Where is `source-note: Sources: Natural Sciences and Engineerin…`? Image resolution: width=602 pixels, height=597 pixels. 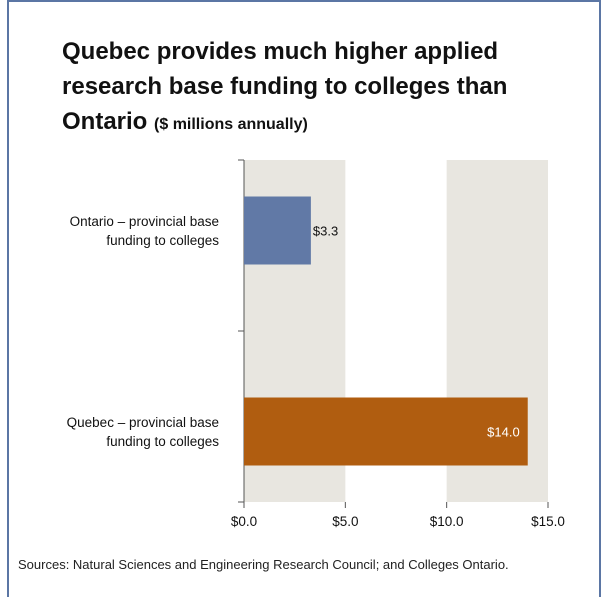 source-note: Sources: Natural Sciences and Engineerin… is located at coordinates (263, 564).